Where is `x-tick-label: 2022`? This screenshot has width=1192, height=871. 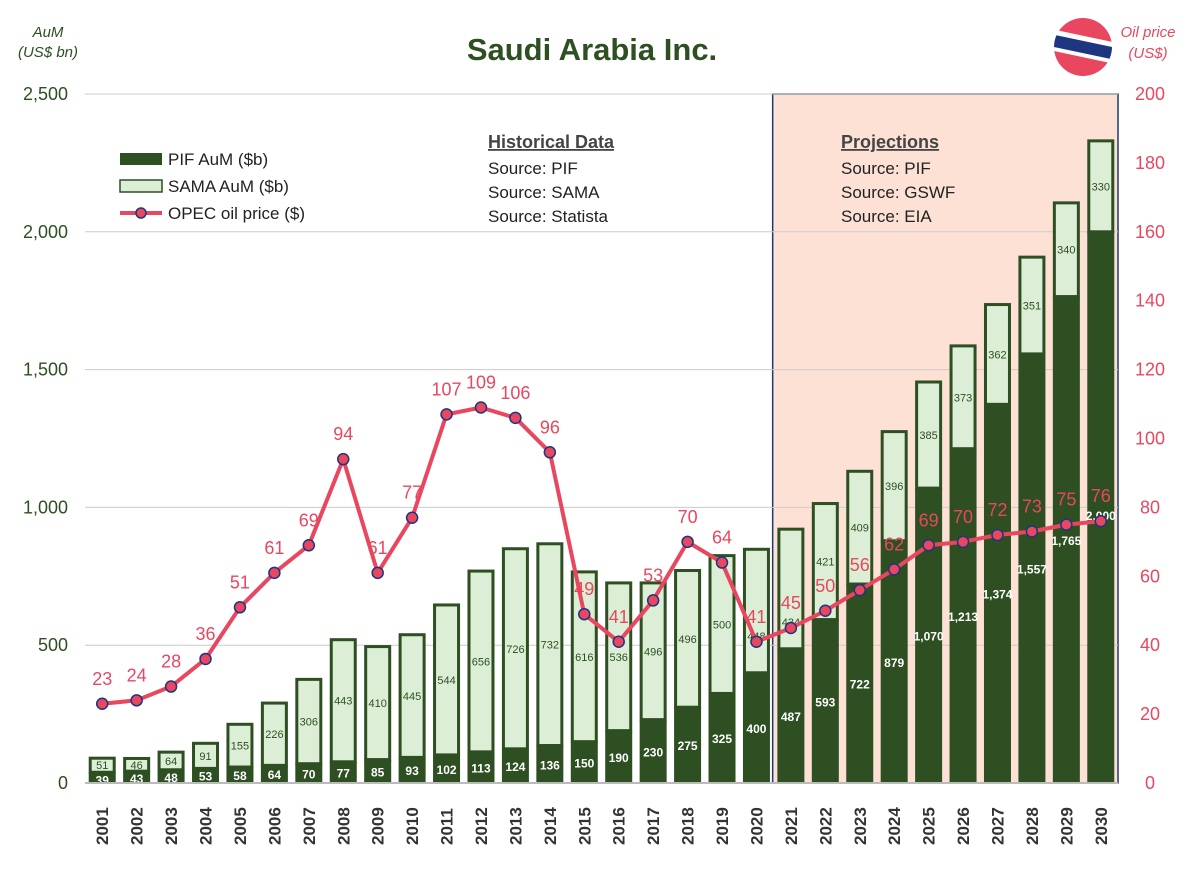
x-tick-label: 2022 is located at coordinates (825, 826).